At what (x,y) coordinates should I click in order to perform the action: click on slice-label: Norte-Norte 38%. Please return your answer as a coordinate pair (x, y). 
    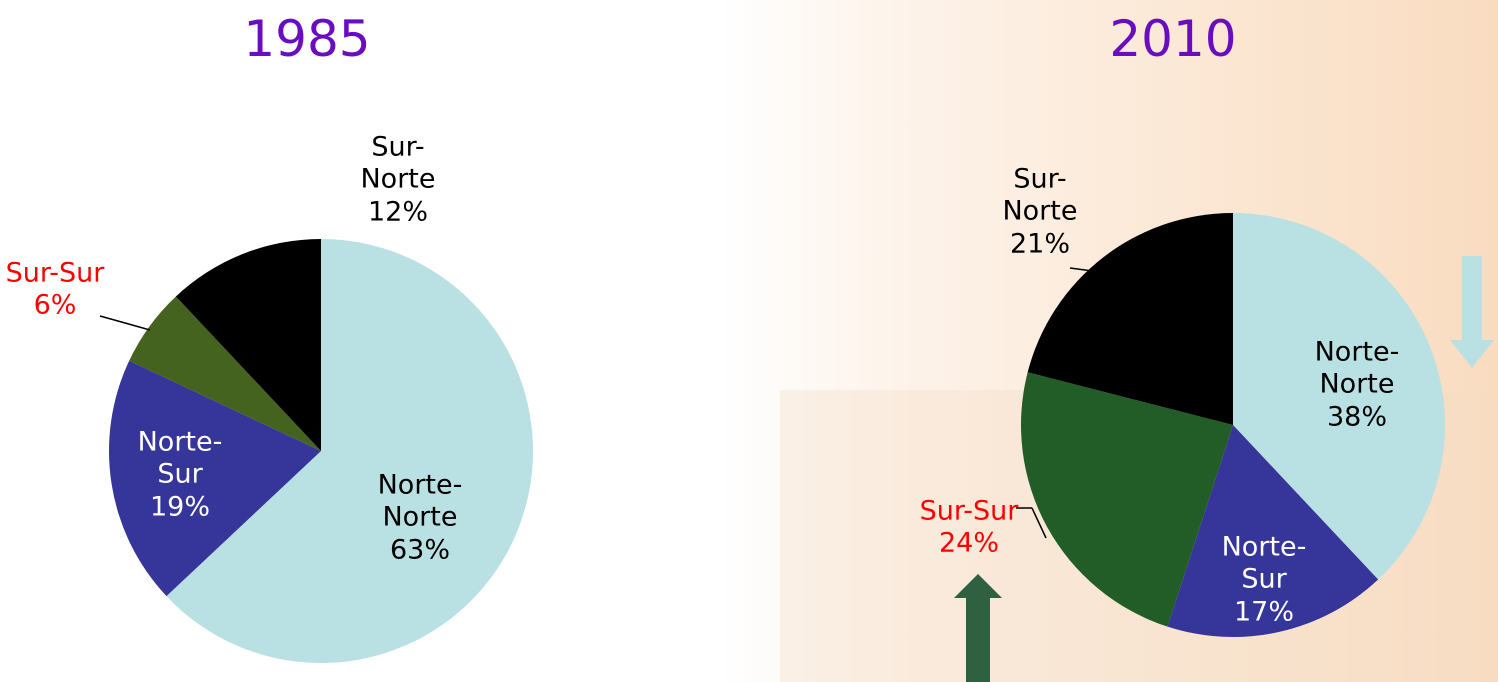
    Looking at the image, I should click on (1357, 384).